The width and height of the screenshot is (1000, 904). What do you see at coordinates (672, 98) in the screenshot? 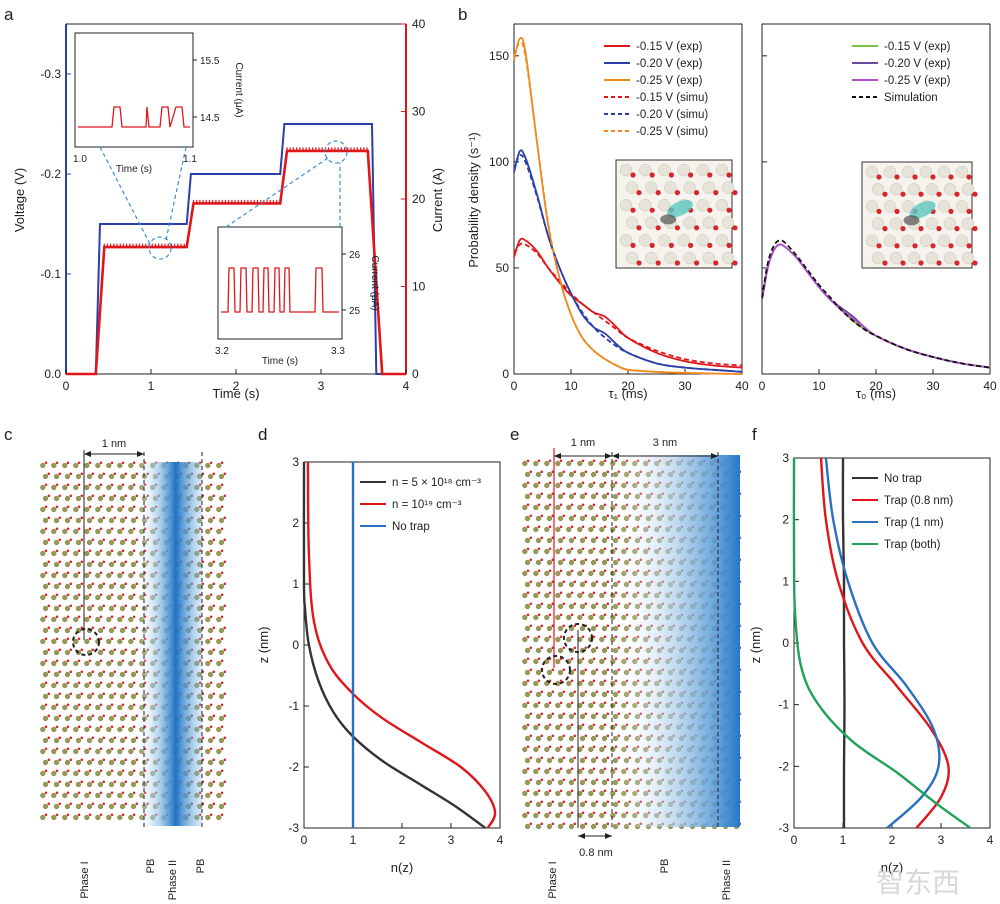
I see `panel-b-0-legend-label-3: -0.15 V (simu)` at bounding box center [672, 98].